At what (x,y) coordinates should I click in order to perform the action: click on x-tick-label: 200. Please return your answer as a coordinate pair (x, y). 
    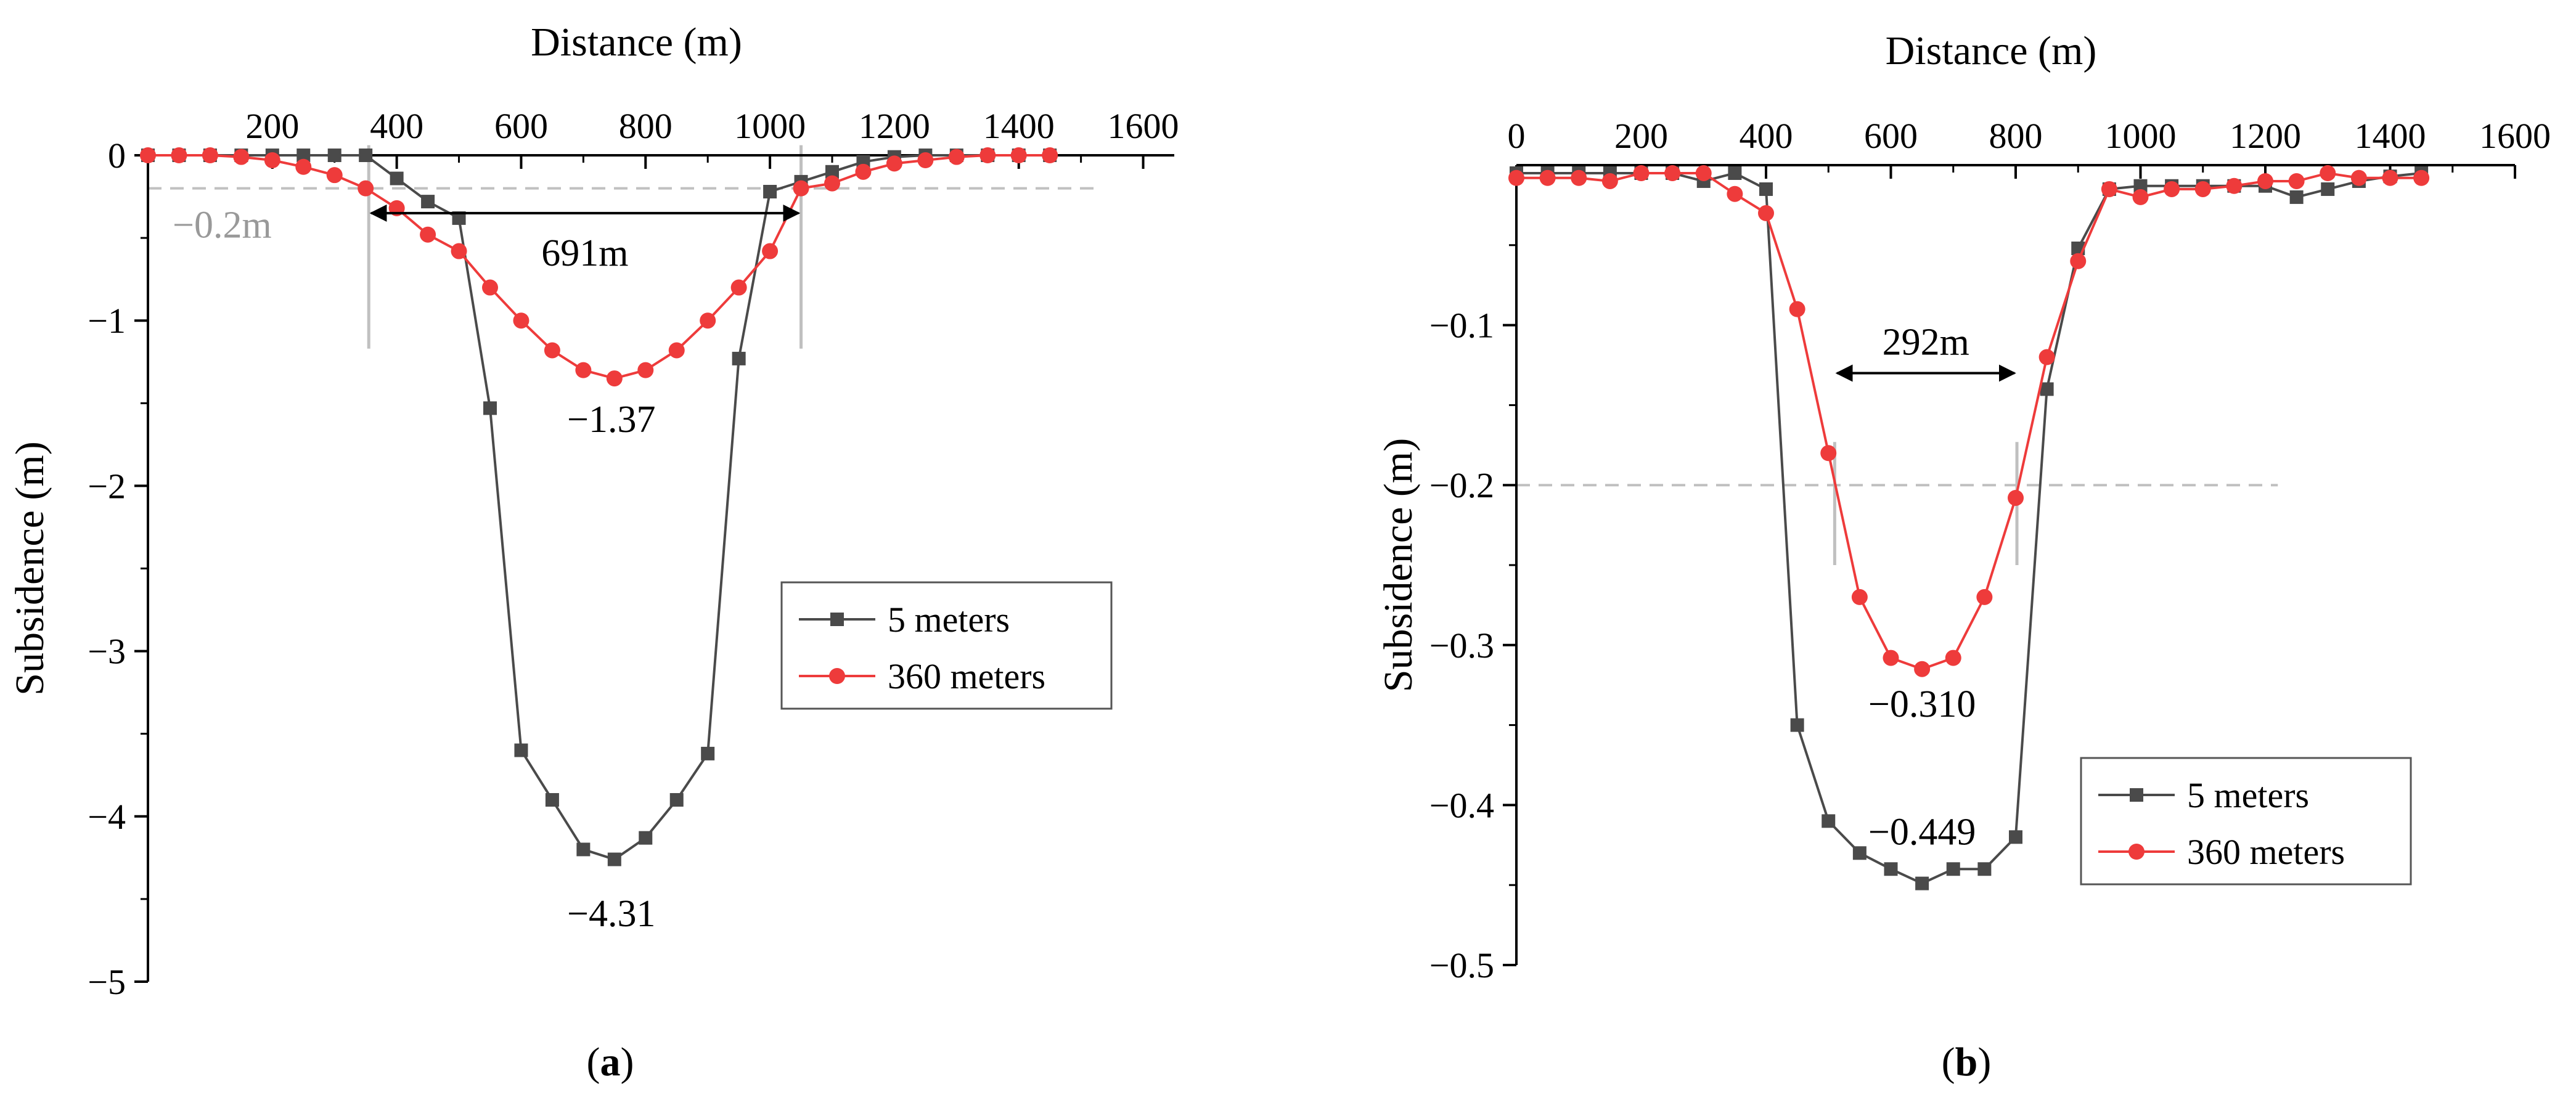
    Looking at the image, I should click on (1641, 136).